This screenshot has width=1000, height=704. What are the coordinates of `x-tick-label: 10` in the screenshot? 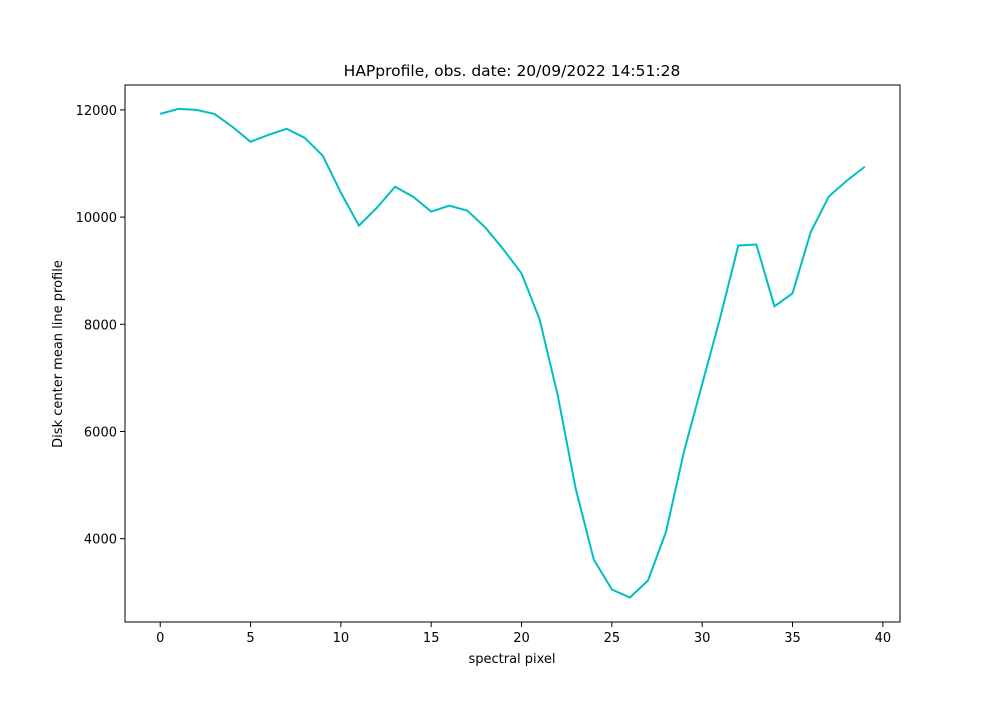 It's located at (341, 638).